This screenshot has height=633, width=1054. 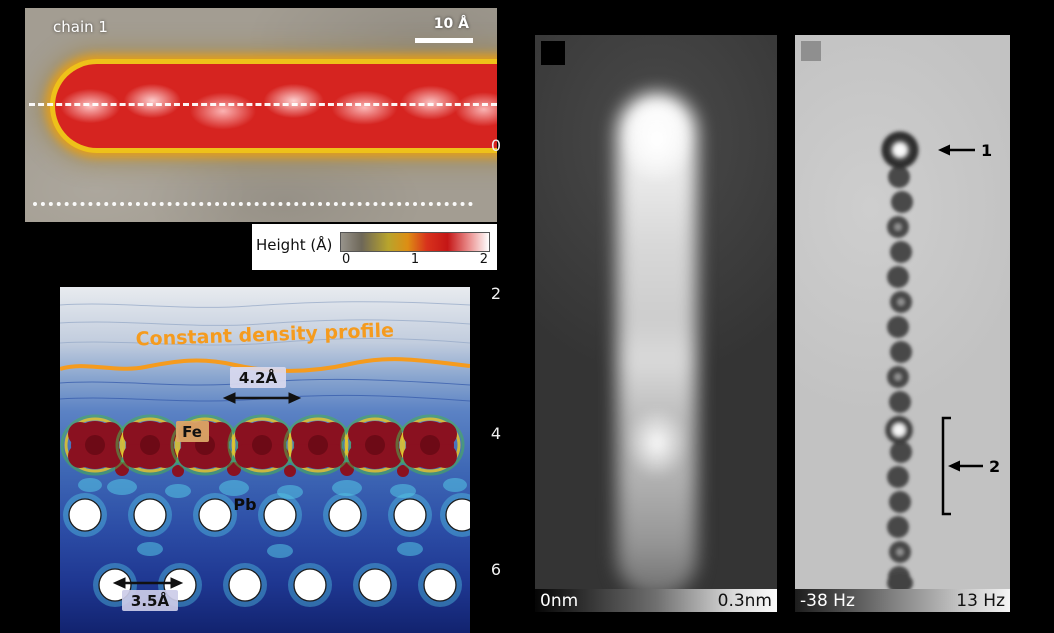 What do you see at coordinates (444, 40) in the screenshot?
I see `scalebar` at bounding box center [444, 40].